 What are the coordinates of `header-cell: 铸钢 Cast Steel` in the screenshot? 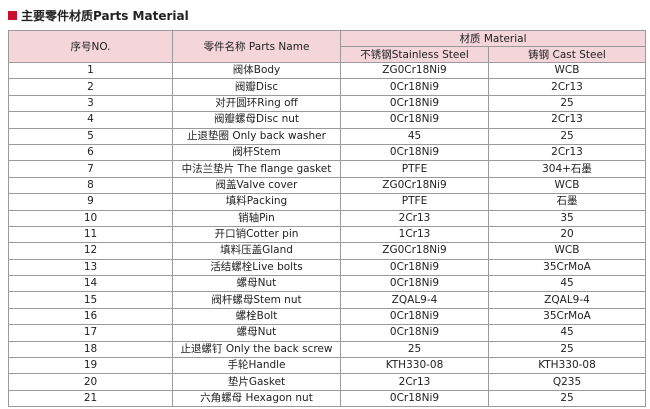 It's located at (567, 54).